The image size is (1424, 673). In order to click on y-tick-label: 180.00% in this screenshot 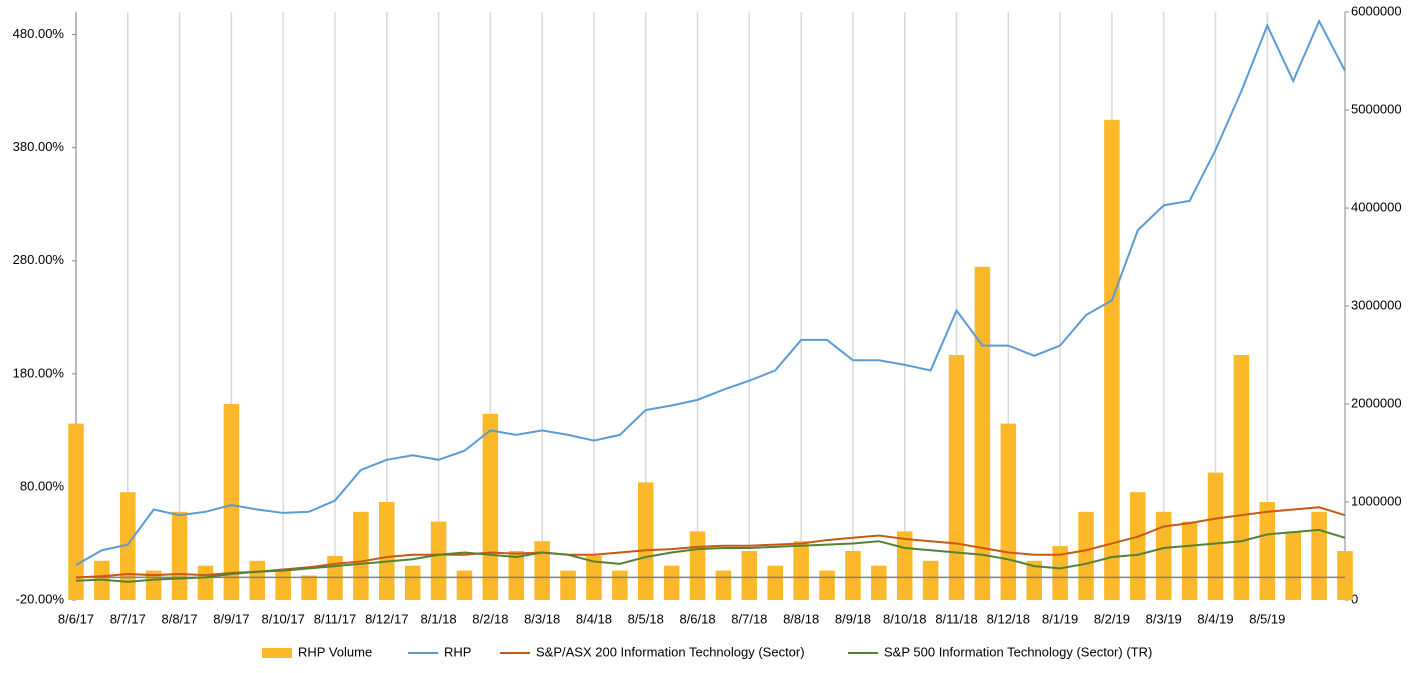, I will do `click(39, 372)`.